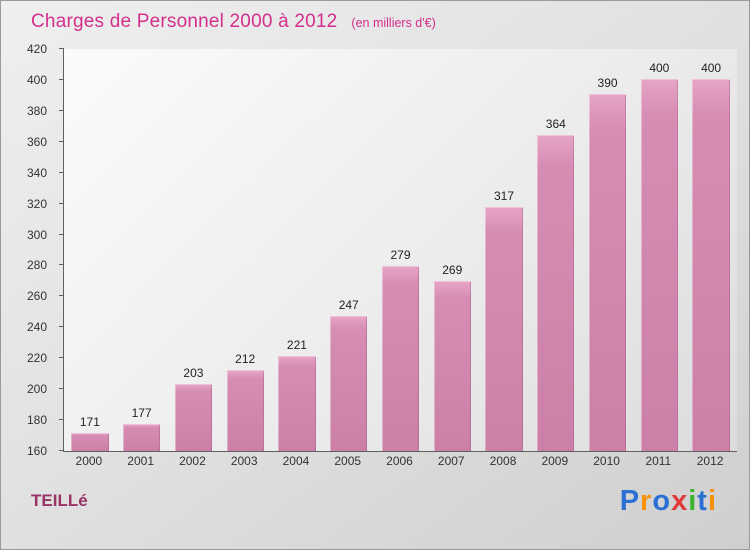  Describe the element at coordinates (36, 265) in the screenshot. I see `y-tick-label: 280` at that location.